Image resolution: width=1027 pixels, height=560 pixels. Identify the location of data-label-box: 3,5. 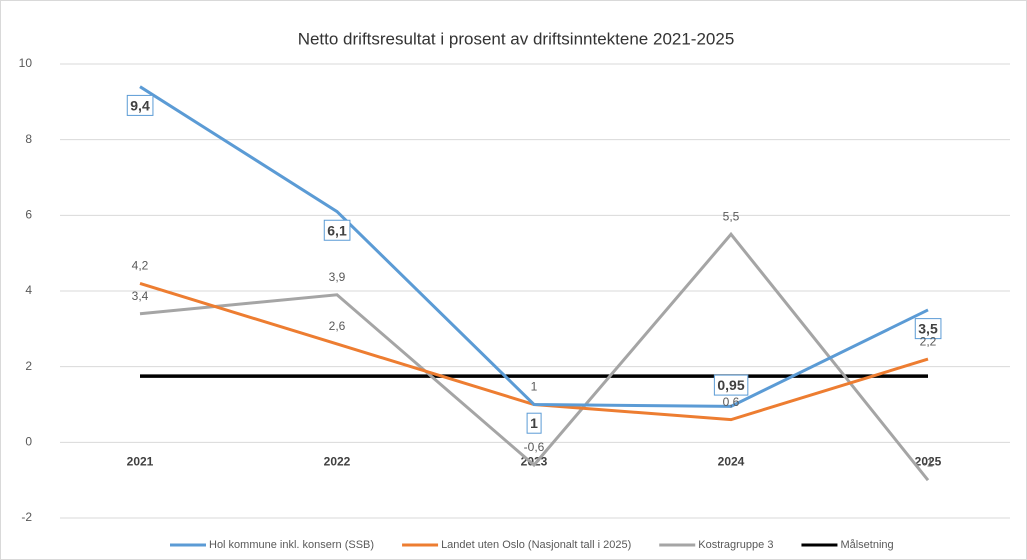
(928, 329).